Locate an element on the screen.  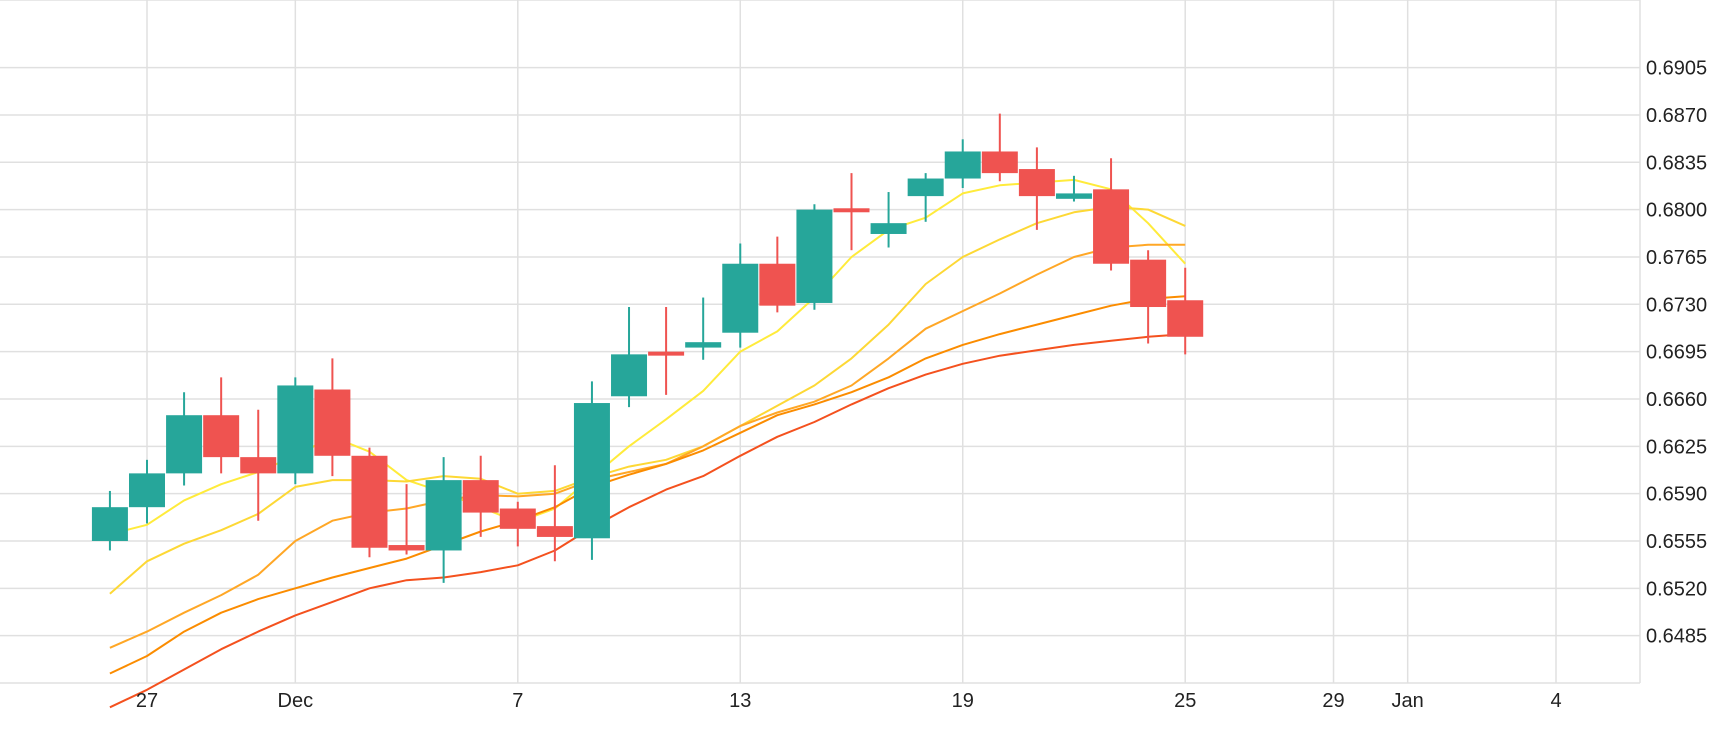
y-tick-label: 0.6660 is located at coordinates (1676, 400).